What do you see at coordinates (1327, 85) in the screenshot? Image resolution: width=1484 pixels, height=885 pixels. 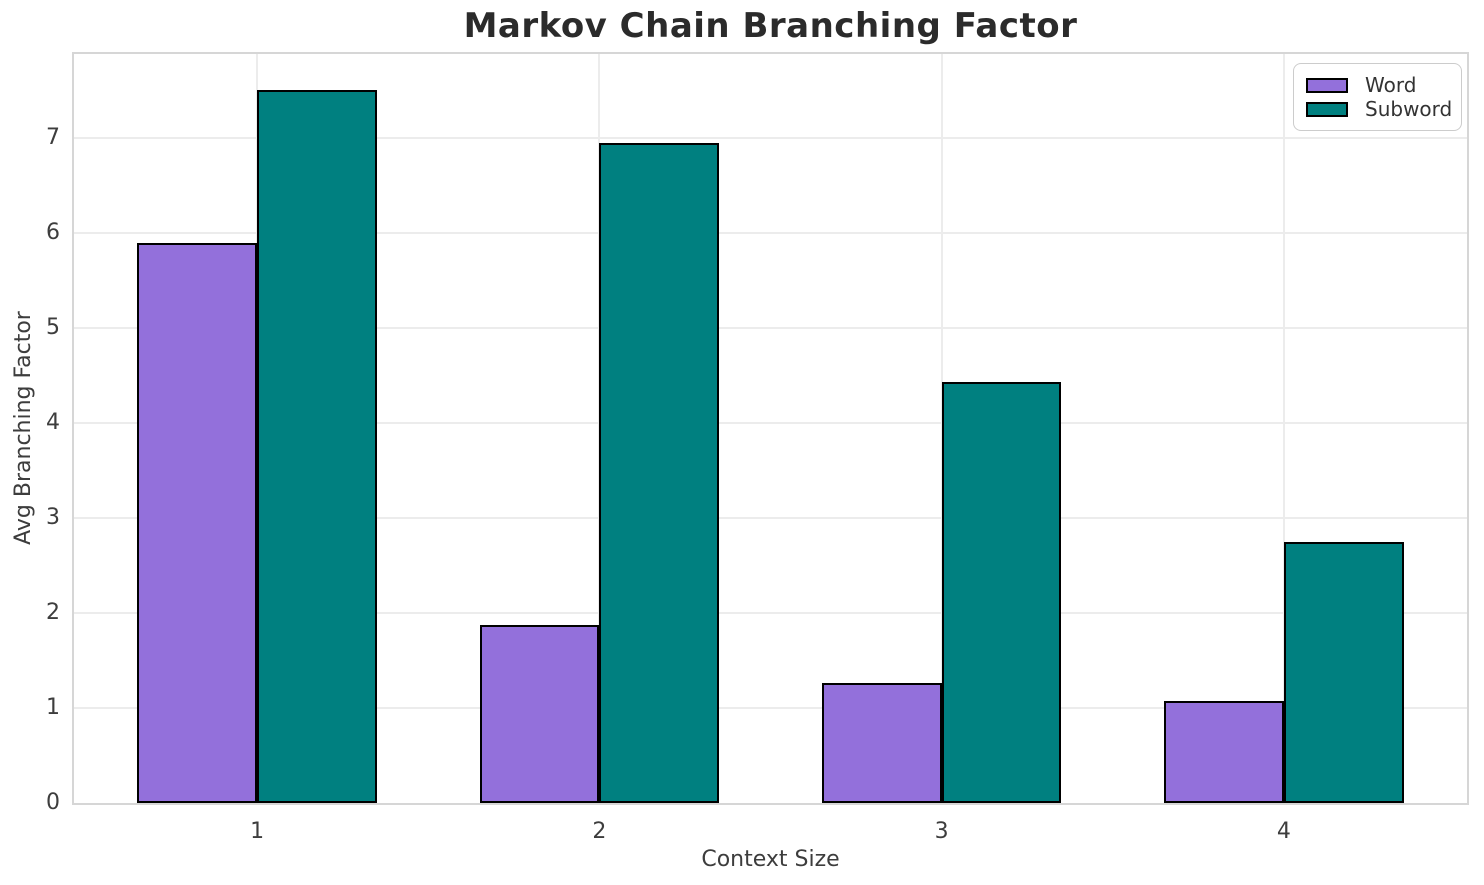 I see `legend-swatch-word` at bounding box center [1327, 85].